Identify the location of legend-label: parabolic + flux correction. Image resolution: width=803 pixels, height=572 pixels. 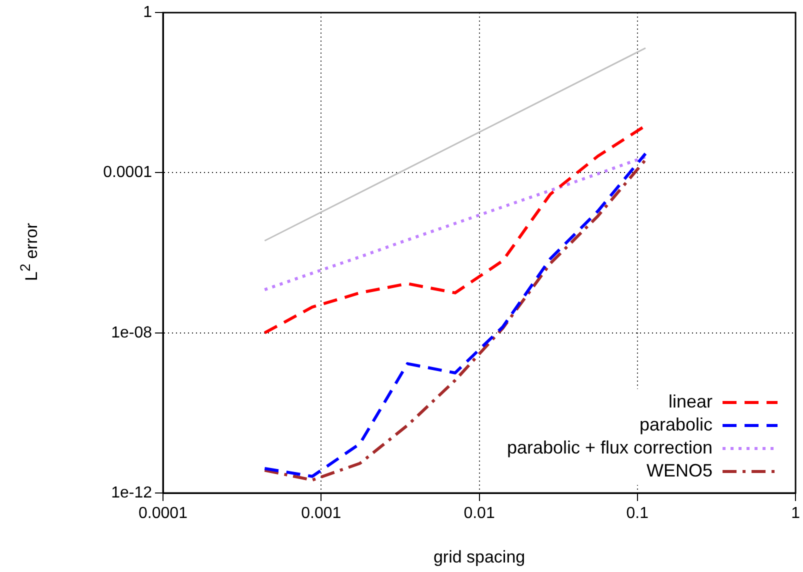
(609, 447).